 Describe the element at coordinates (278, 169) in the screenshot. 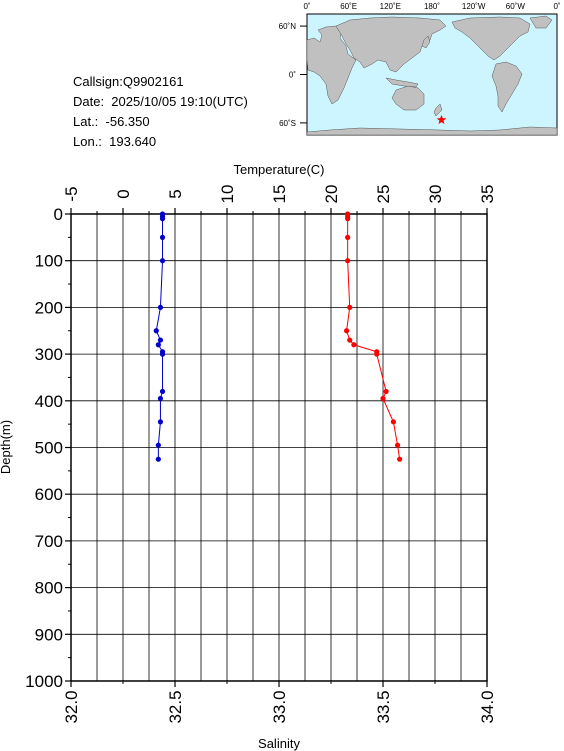

I see `temperature-axis-title: Temperature(C)` at that location.